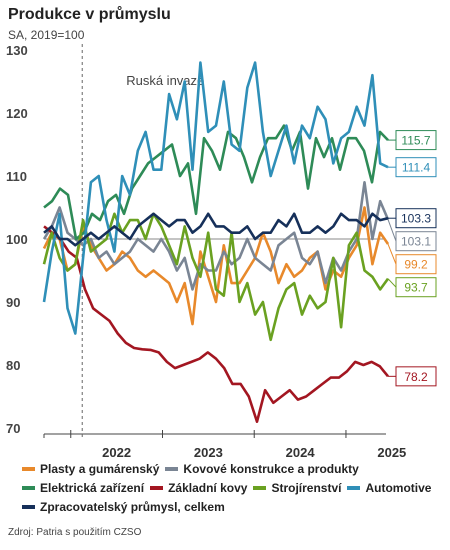 The width and height of the screenshot is (450, 550). What do you see at coordinates (116, 452) in the screenshot?
I see `x-tick-label: 2022` at bounding box center [116, 452].